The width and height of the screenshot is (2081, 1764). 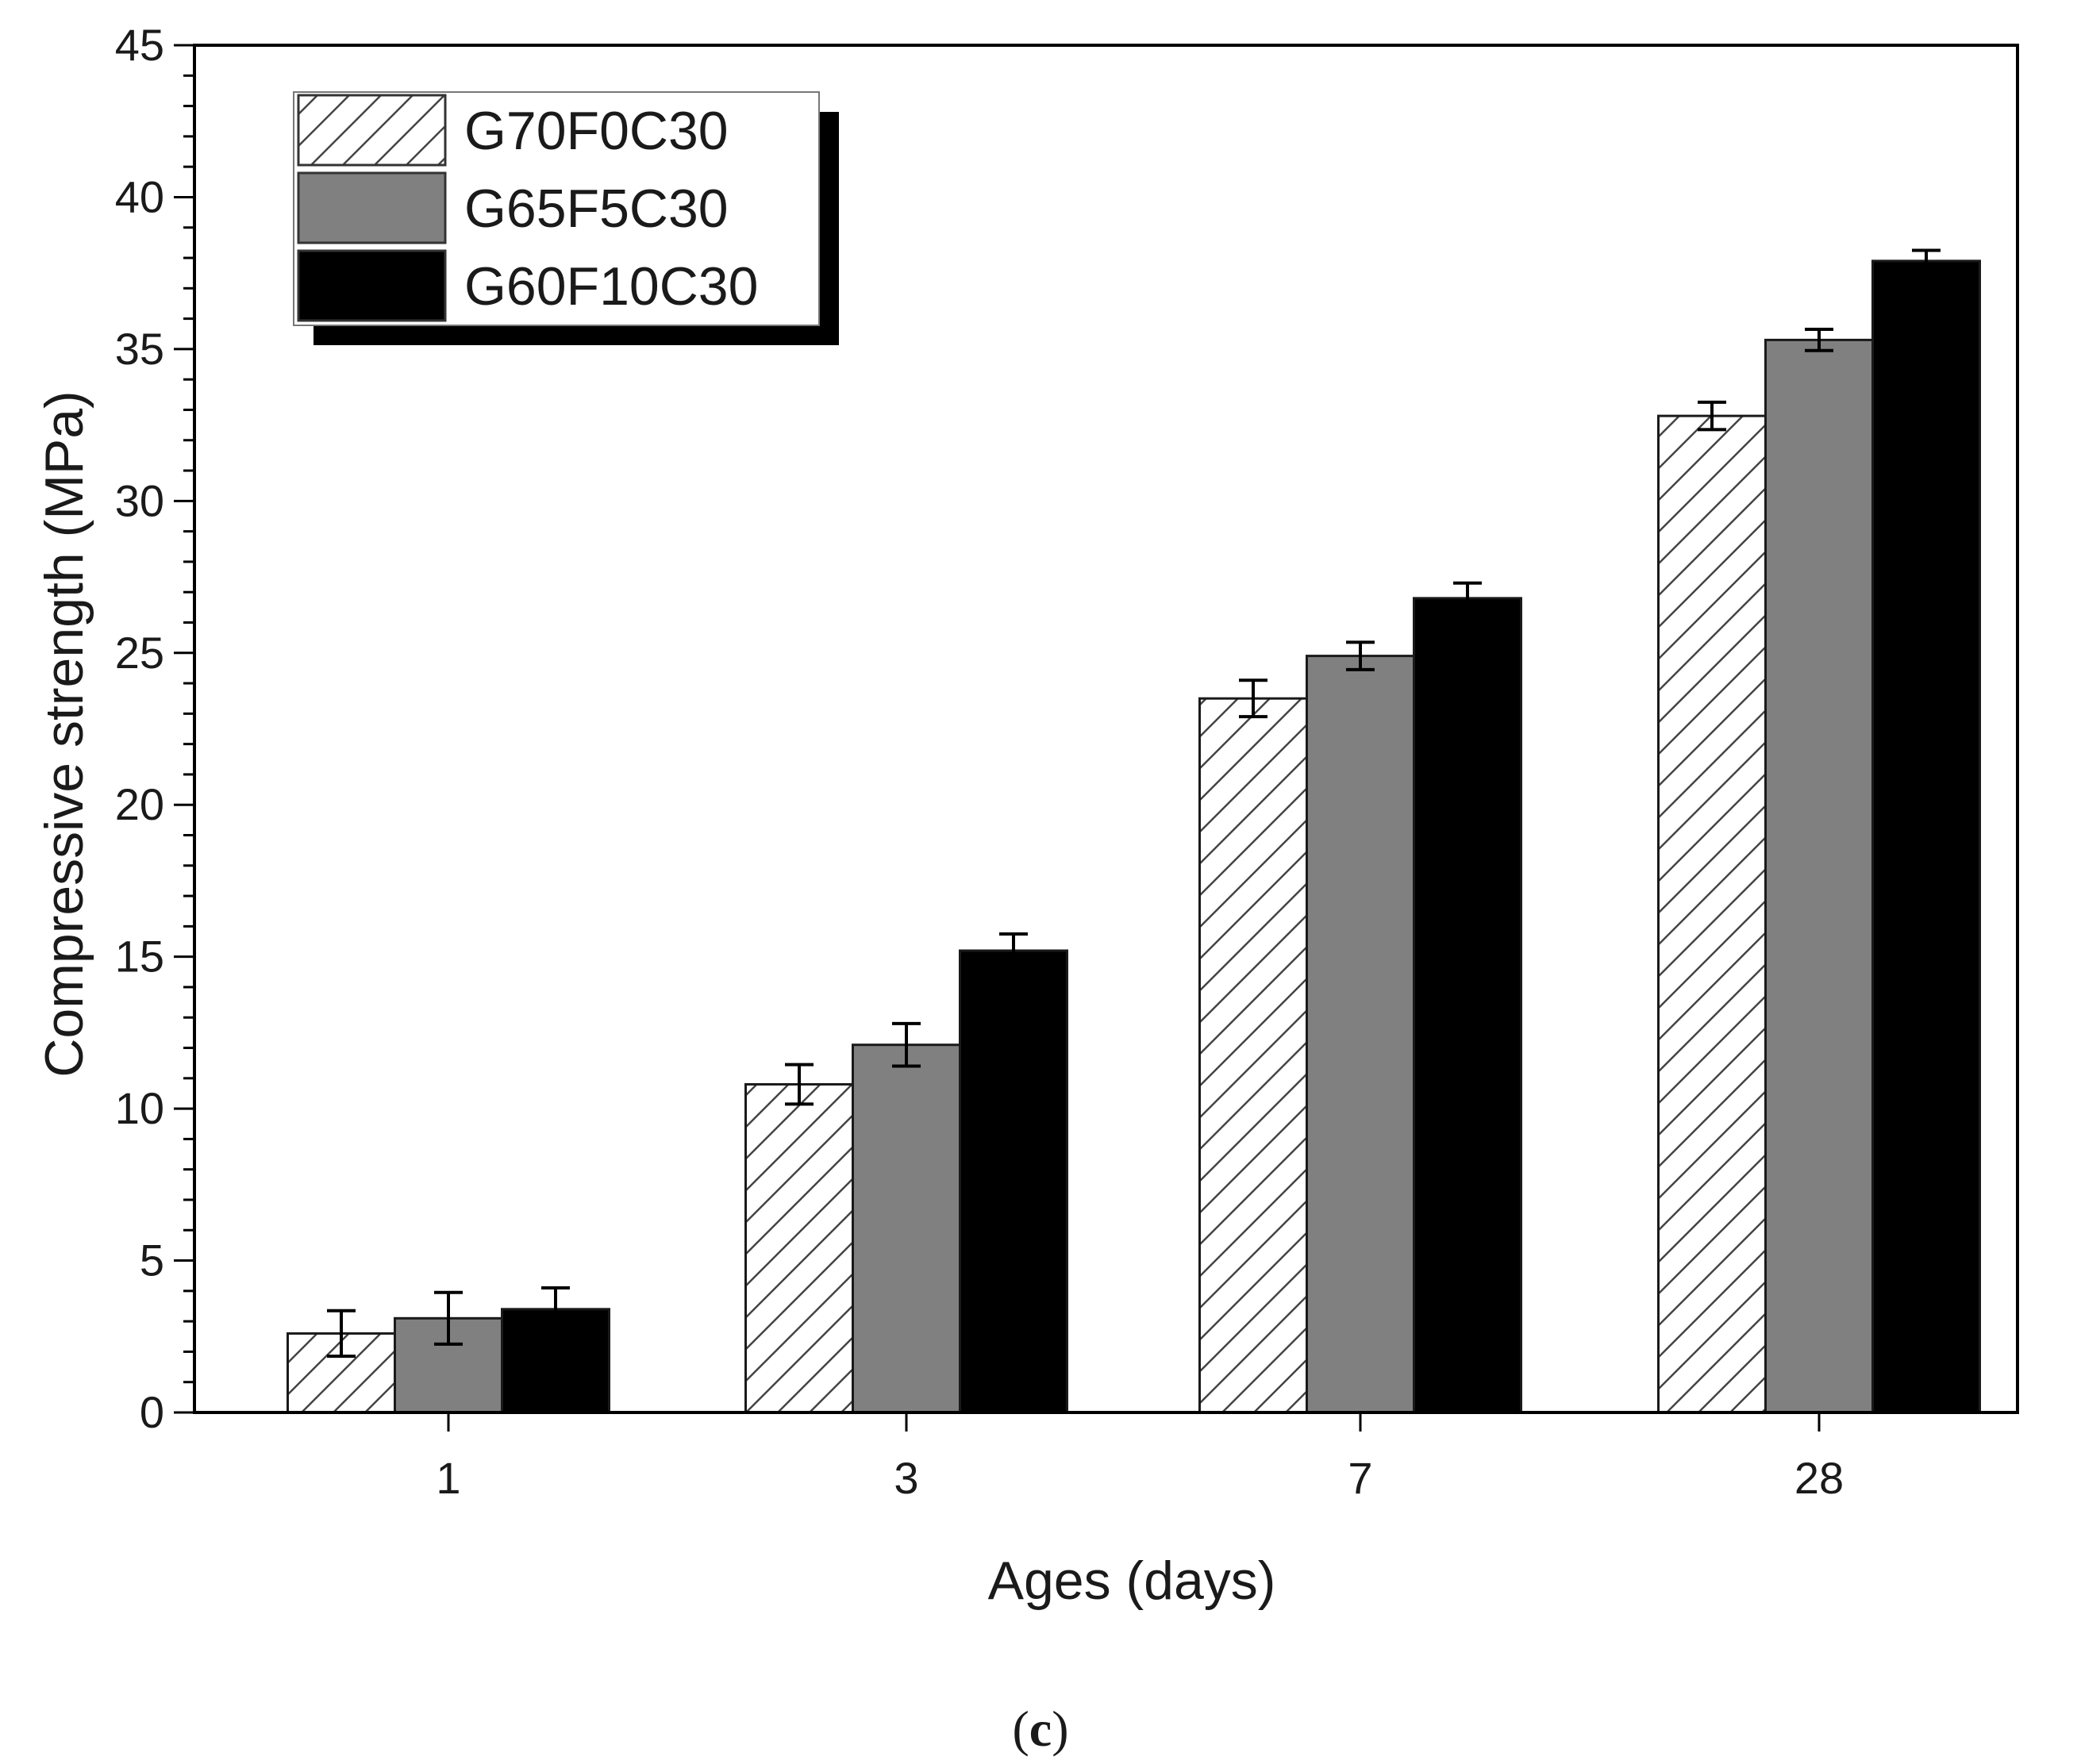 I want to click on panel-label: (c), so click(x=1040, y=1729).